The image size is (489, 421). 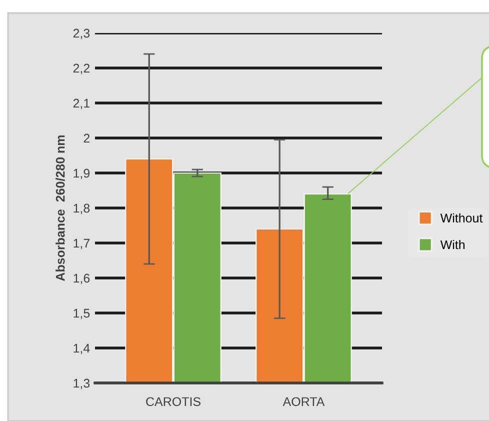 I want to click on y-tick-label: 2, so click(x=87, y=138).